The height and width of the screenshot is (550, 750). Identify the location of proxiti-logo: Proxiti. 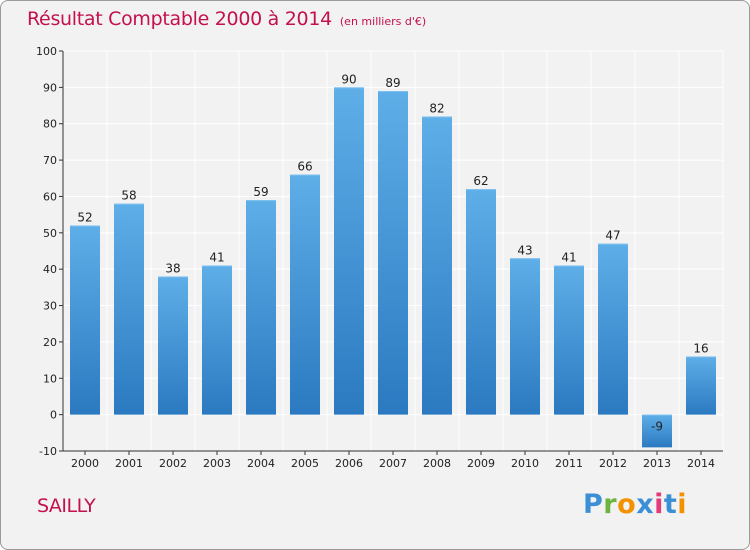
(635, 504).